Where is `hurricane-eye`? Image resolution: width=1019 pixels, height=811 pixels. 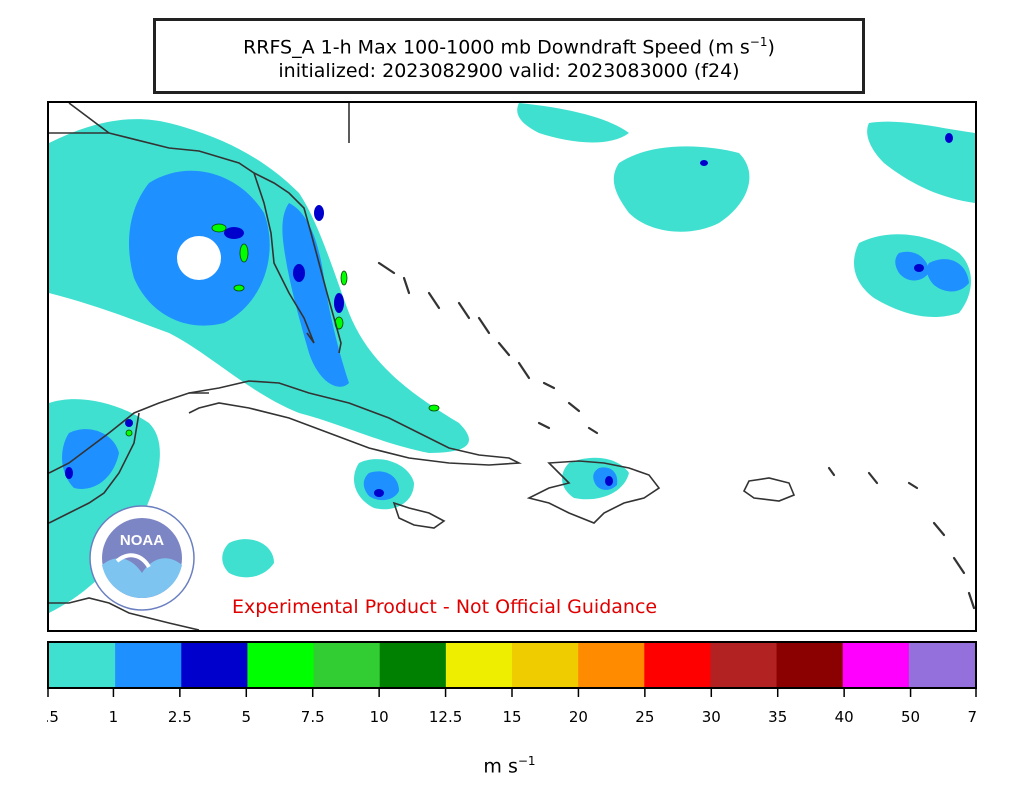 hurricane-eye is located at coordinates (199, 258).